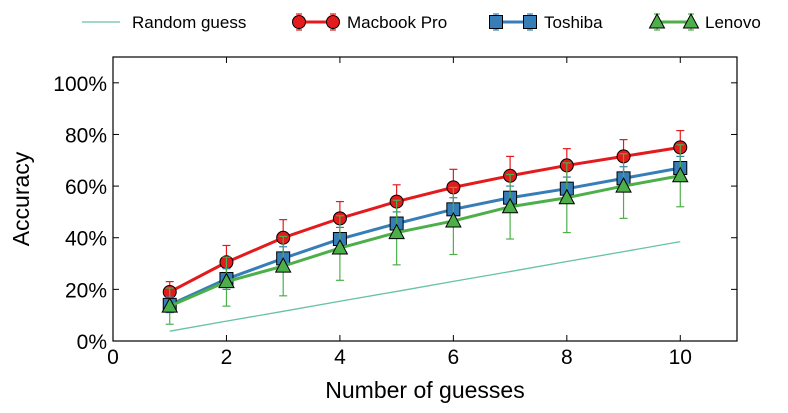  I want to click on legend-label: Toshiba, so click(573, 22).